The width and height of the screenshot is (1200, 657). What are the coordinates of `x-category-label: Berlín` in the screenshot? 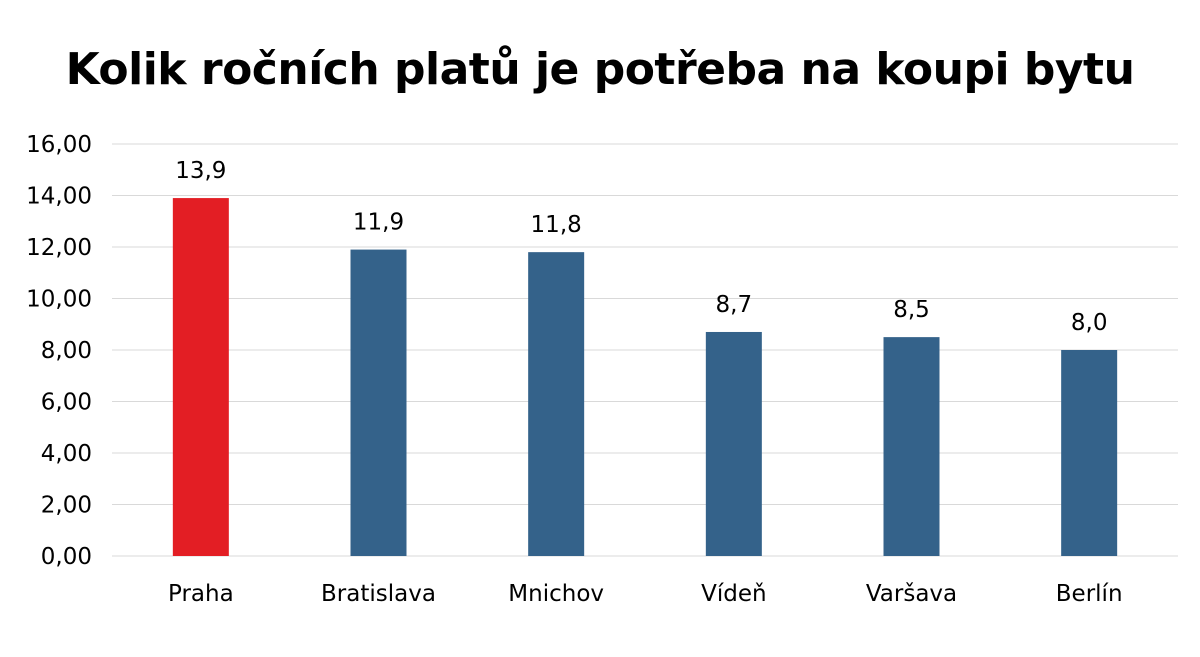 It's located at (1089, 594).